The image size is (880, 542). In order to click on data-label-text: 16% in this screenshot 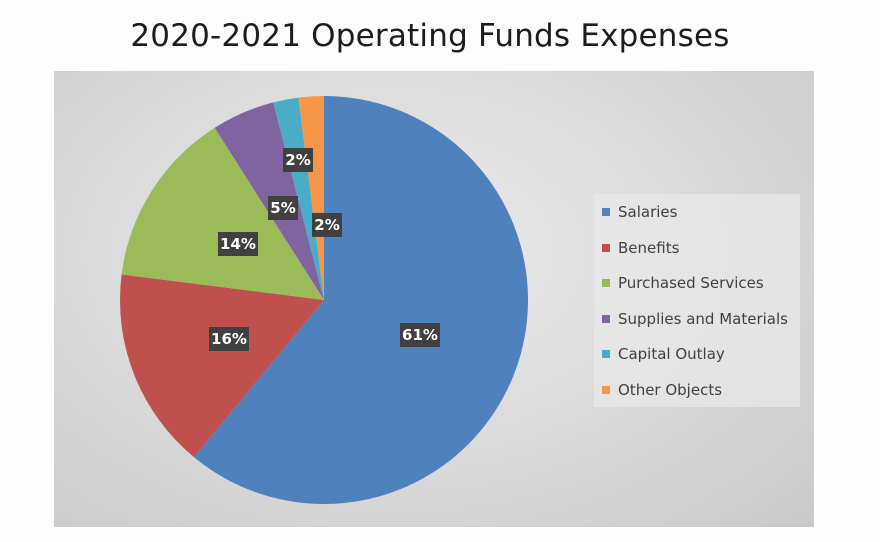, I will do `click(229, 339)`.